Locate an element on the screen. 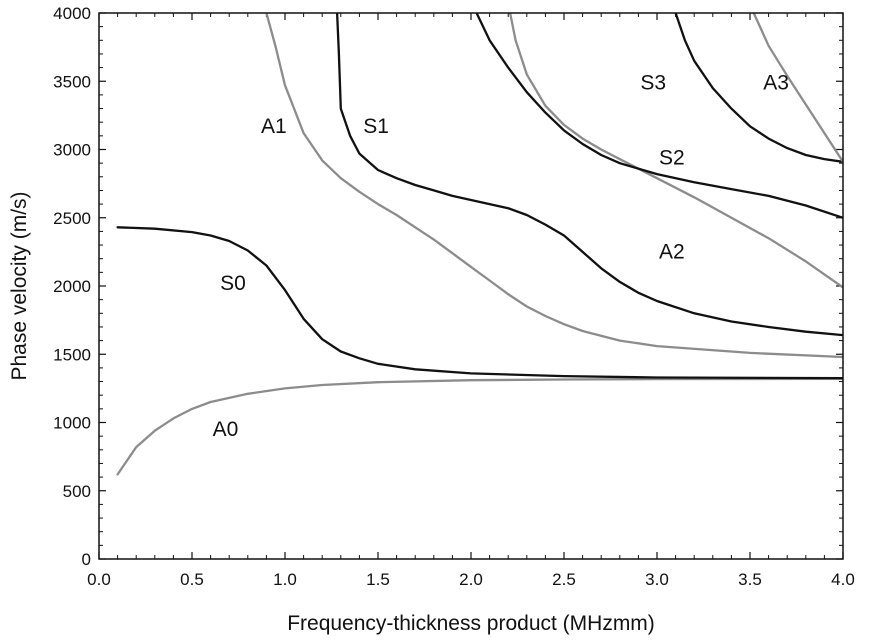  y-tick-labels: 0 500 1000 1500 2000 2500 3000 3500 4000 is located at coordinates (72, 286).